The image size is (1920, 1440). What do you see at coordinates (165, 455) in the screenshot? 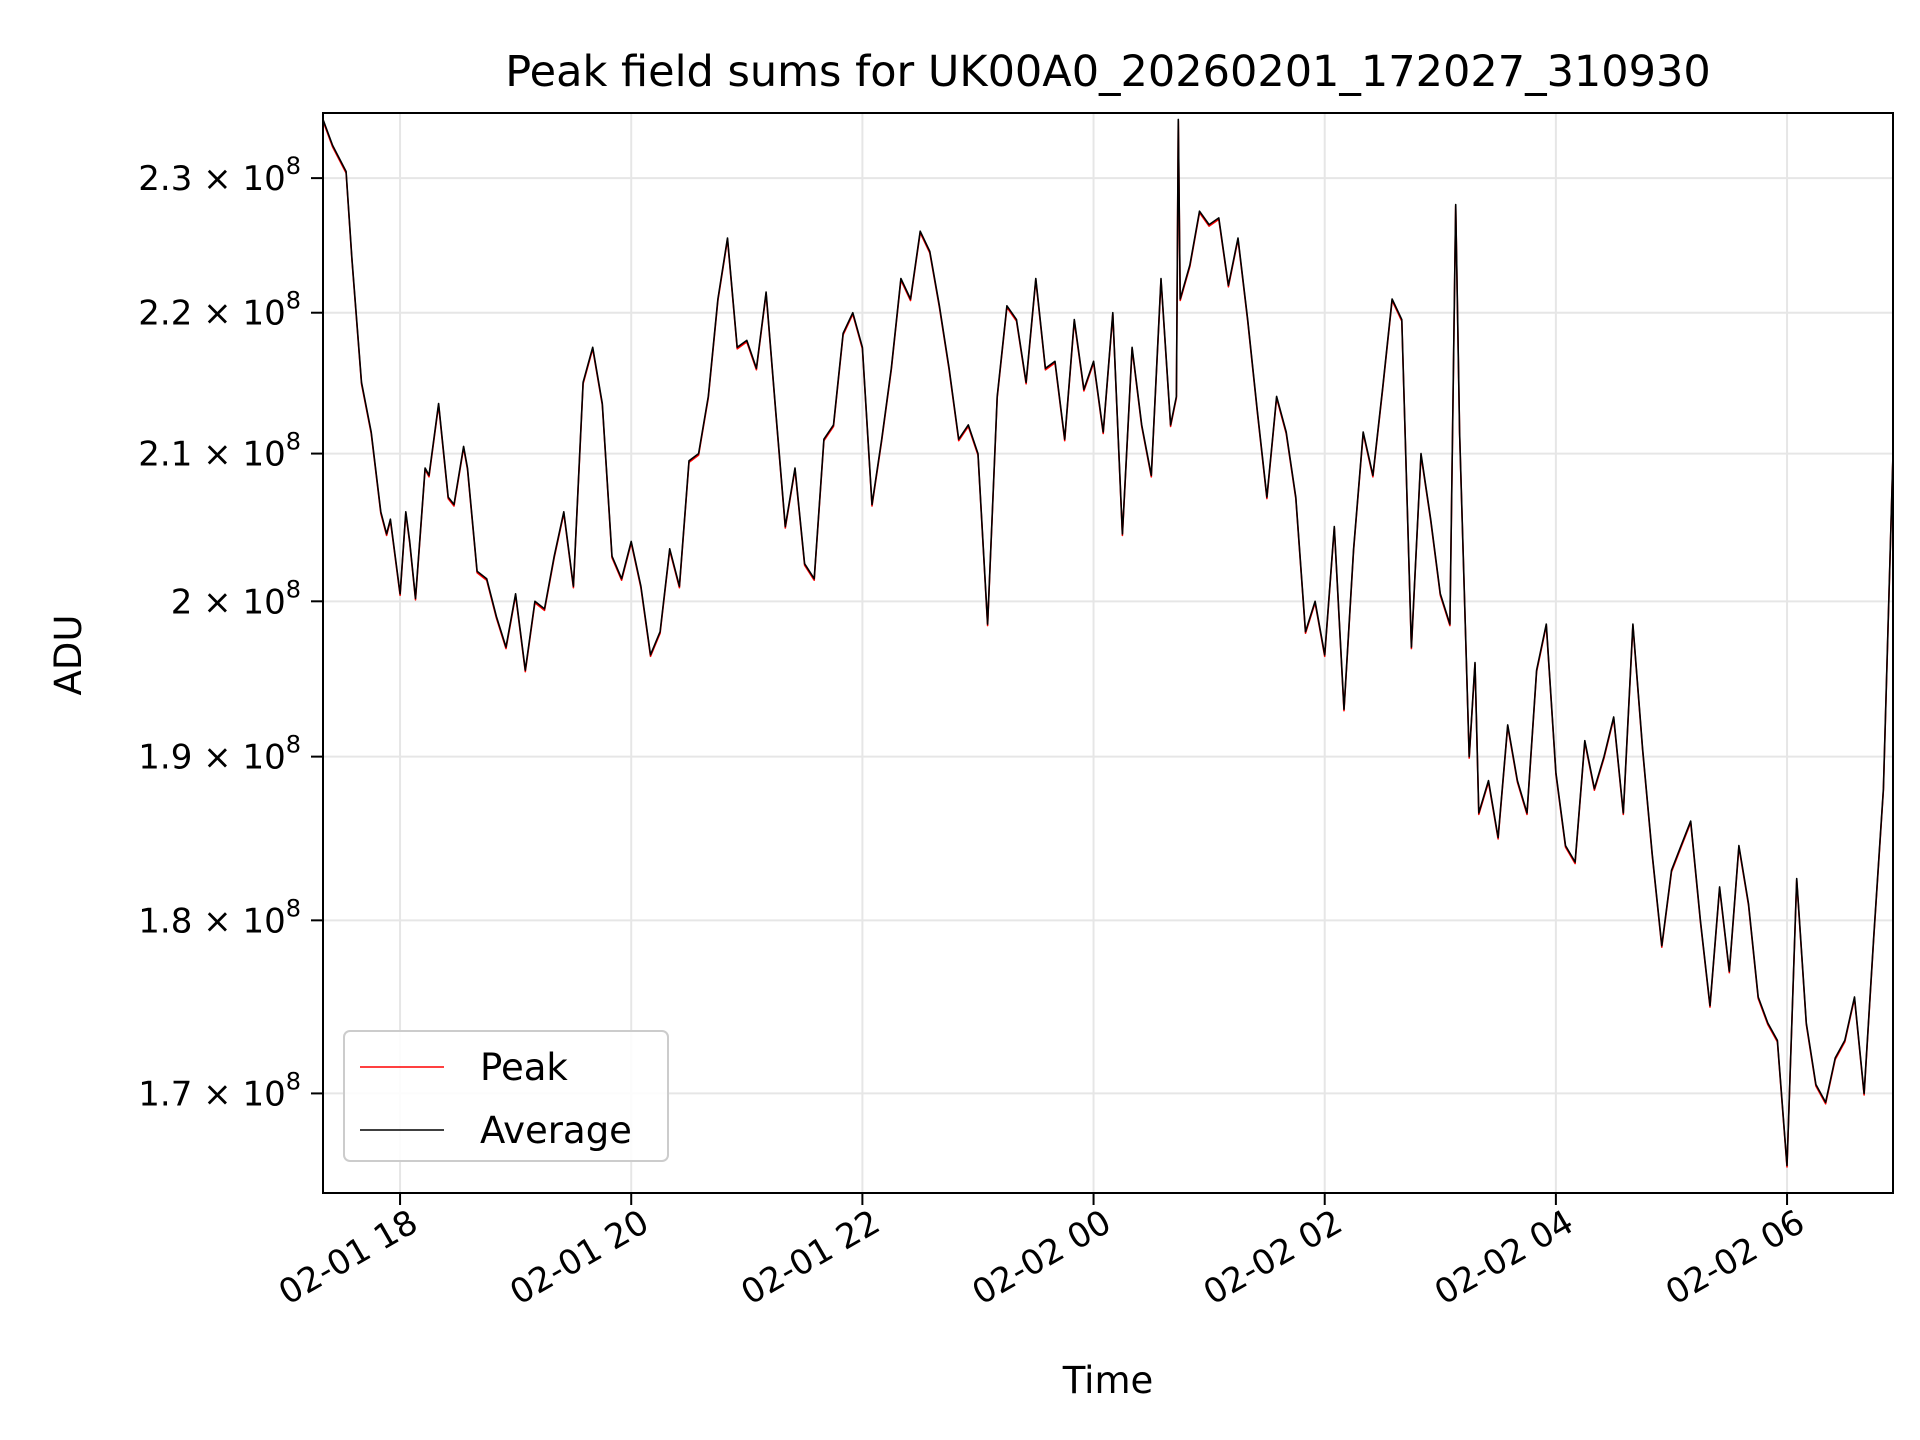
I see `y-tick-mantissa: 2.1` at bounding box center [165, 455].